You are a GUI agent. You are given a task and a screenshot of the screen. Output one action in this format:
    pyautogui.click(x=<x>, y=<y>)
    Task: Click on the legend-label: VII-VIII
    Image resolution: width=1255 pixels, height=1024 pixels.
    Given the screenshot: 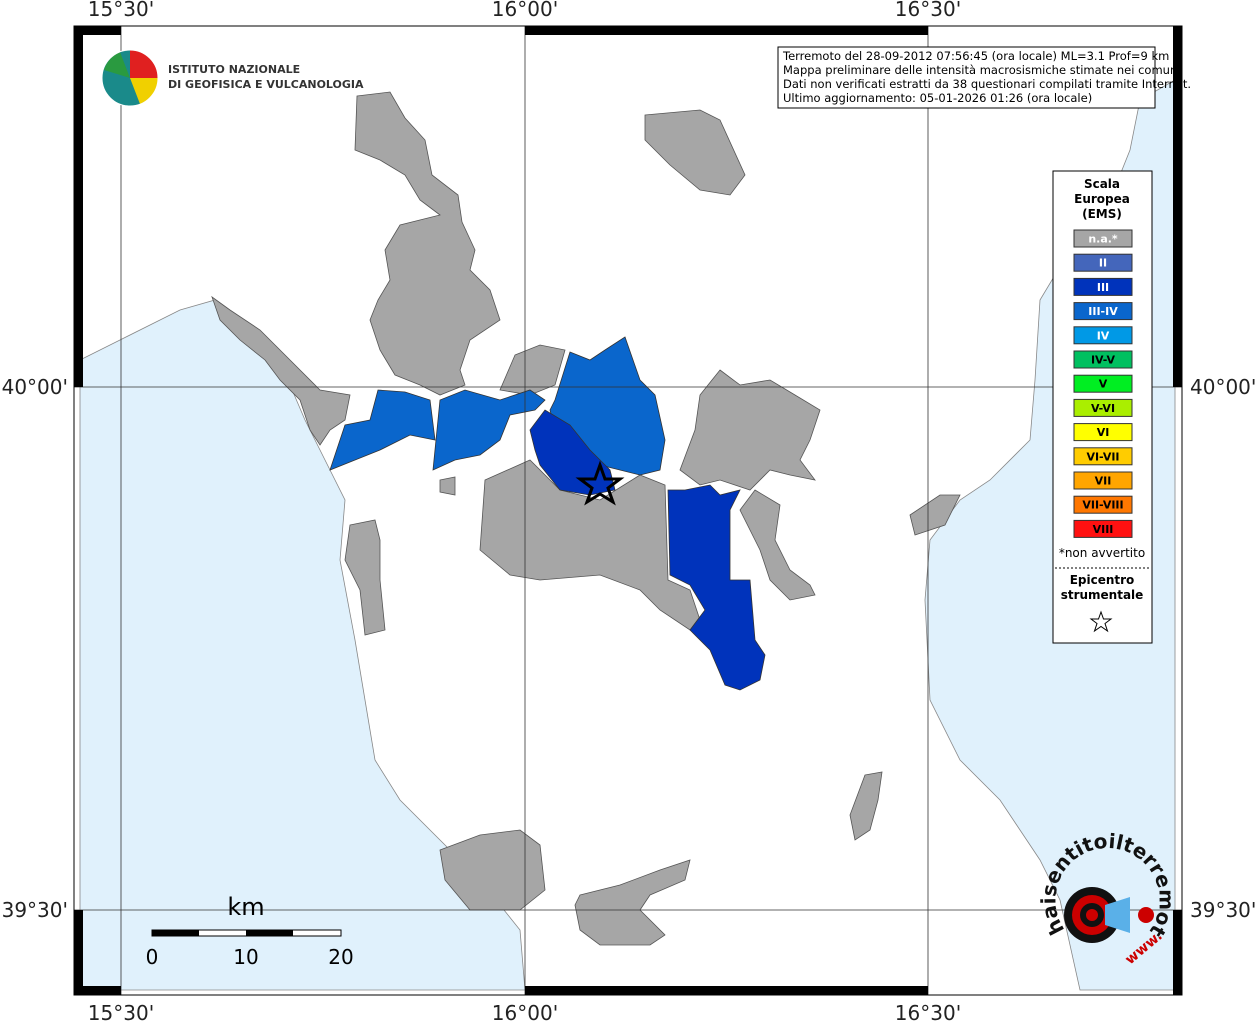 What is the action you would take?
    pyautogui.click(x=1102, y=505)
    